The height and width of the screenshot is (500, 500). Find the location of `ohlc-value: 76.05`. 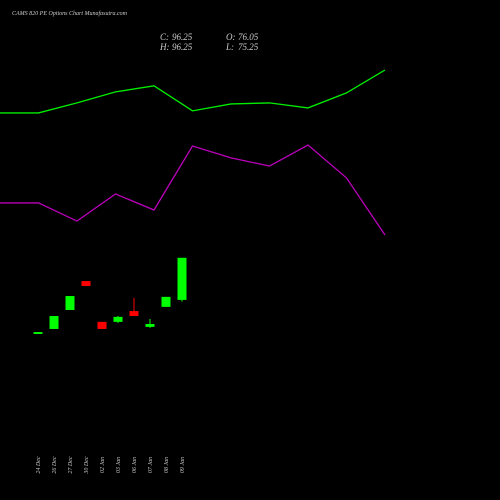

ohlc-value: 76.05 is located at coordinates (248, 37).